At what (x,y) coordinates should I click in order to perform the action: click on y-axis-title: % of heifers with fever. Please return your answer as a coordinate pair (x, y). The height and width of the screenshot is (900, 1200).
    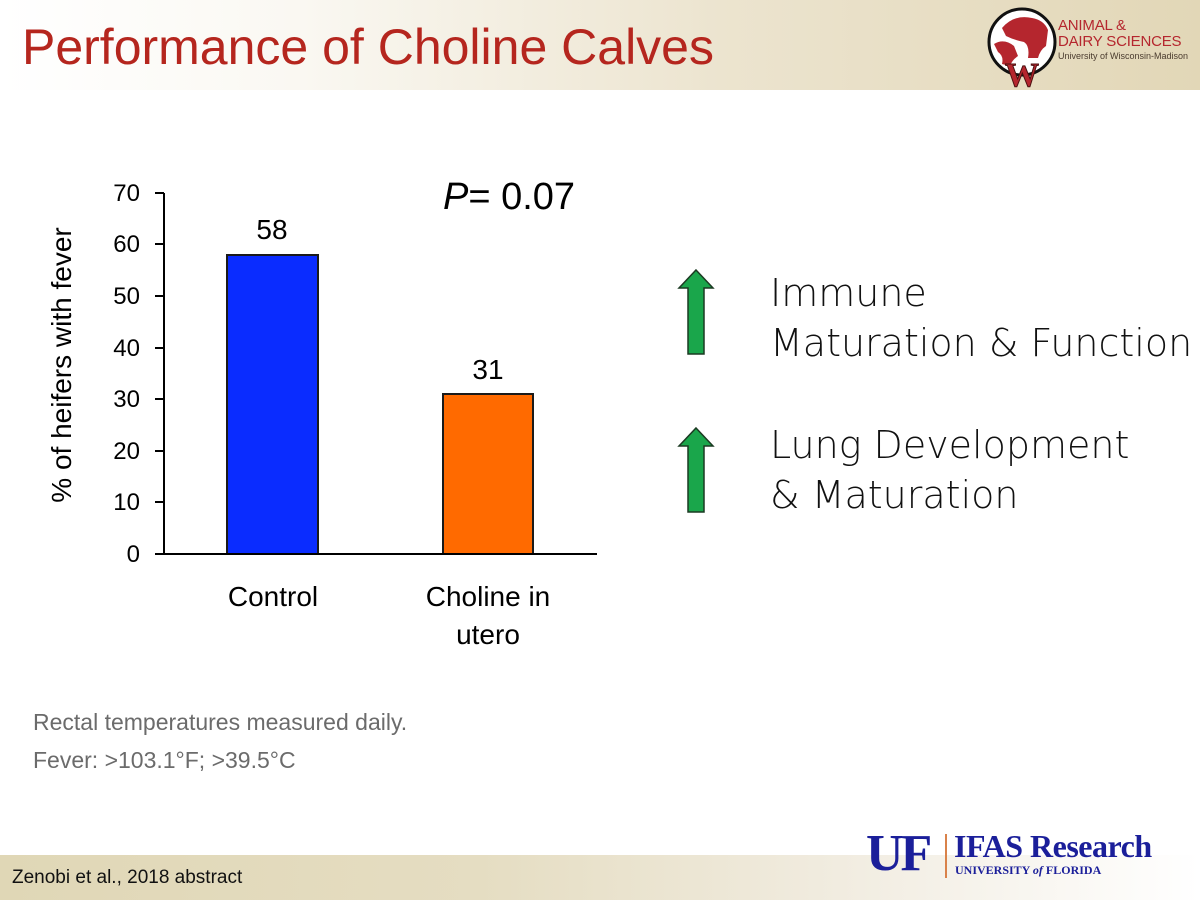
    Looking at the image, I should click on (61, 365).